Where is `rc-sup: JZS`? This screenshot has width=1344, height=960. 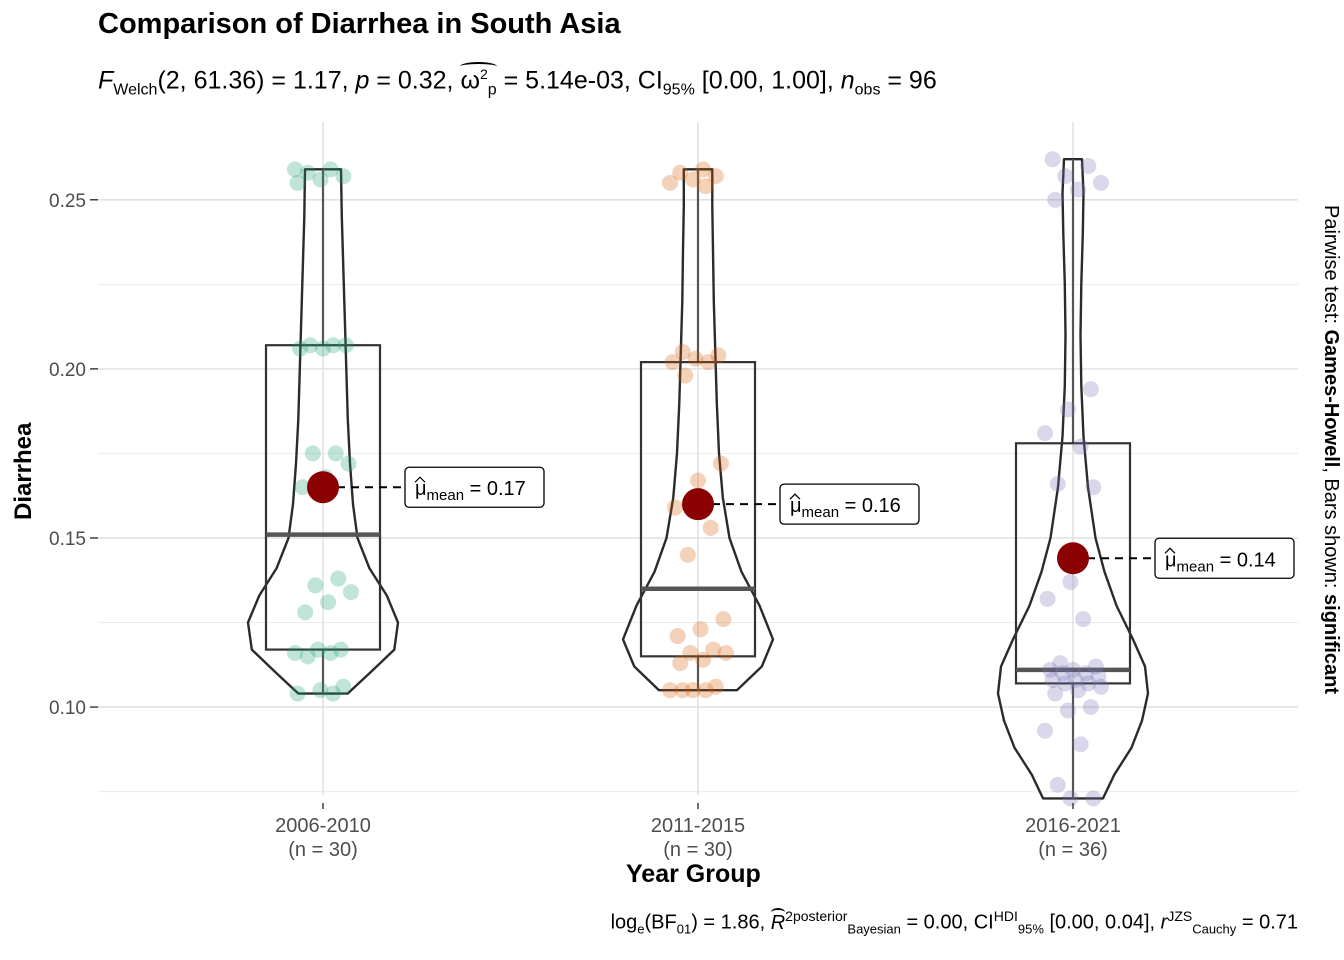 rc-sup: JZS is located at coordinates (1180, 916).